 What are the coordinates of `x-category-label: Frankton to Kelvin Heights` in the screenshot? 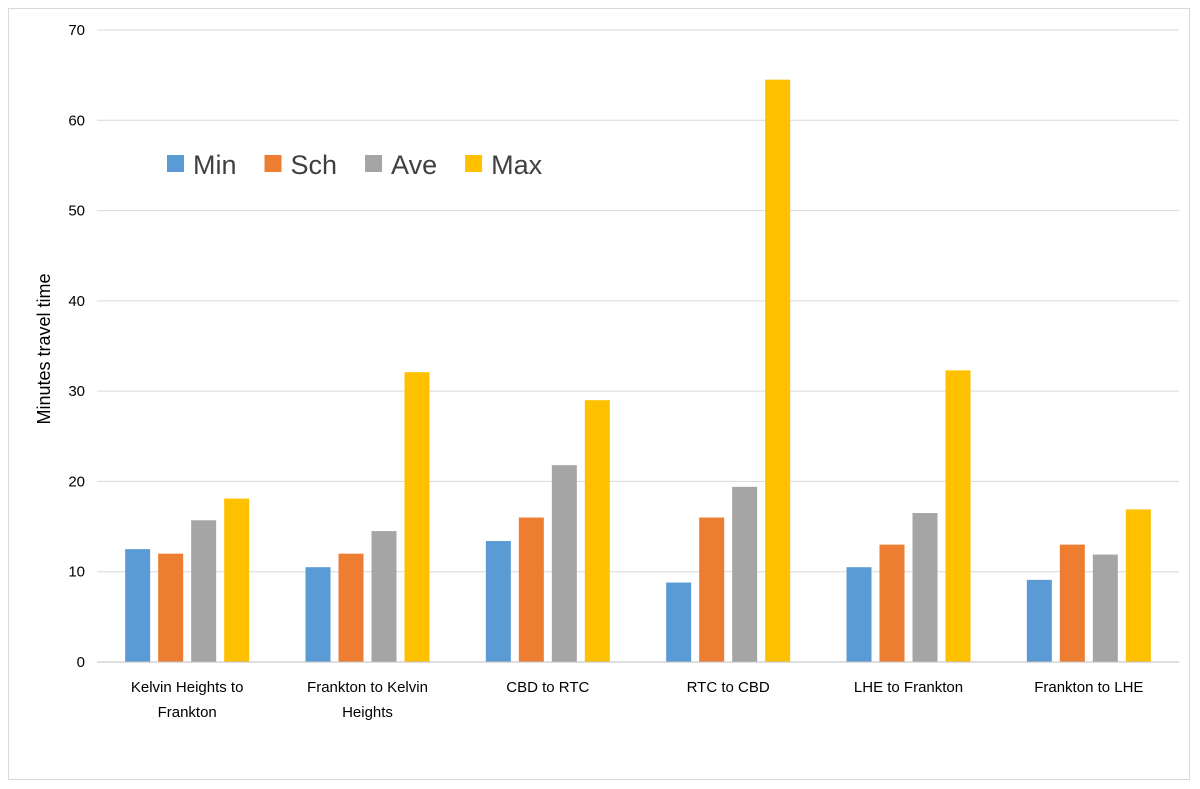 It's located at (367, 700).